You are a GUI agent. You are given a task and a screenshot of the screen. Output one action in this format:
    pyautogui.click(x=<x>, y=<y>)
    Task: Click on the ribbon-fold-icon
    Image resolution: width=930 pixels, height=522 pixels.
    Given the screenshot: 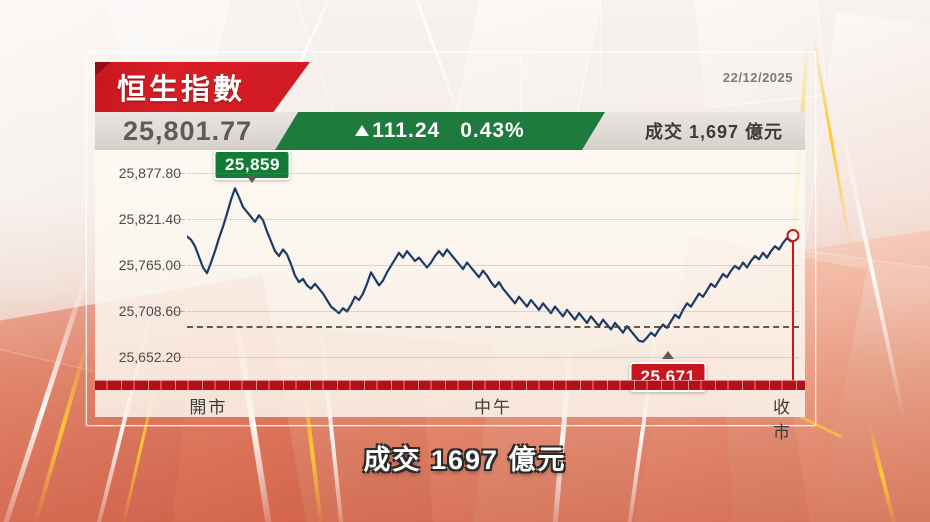 What is the action you would take?
    pyautogui.click(x=104, y=68)
    